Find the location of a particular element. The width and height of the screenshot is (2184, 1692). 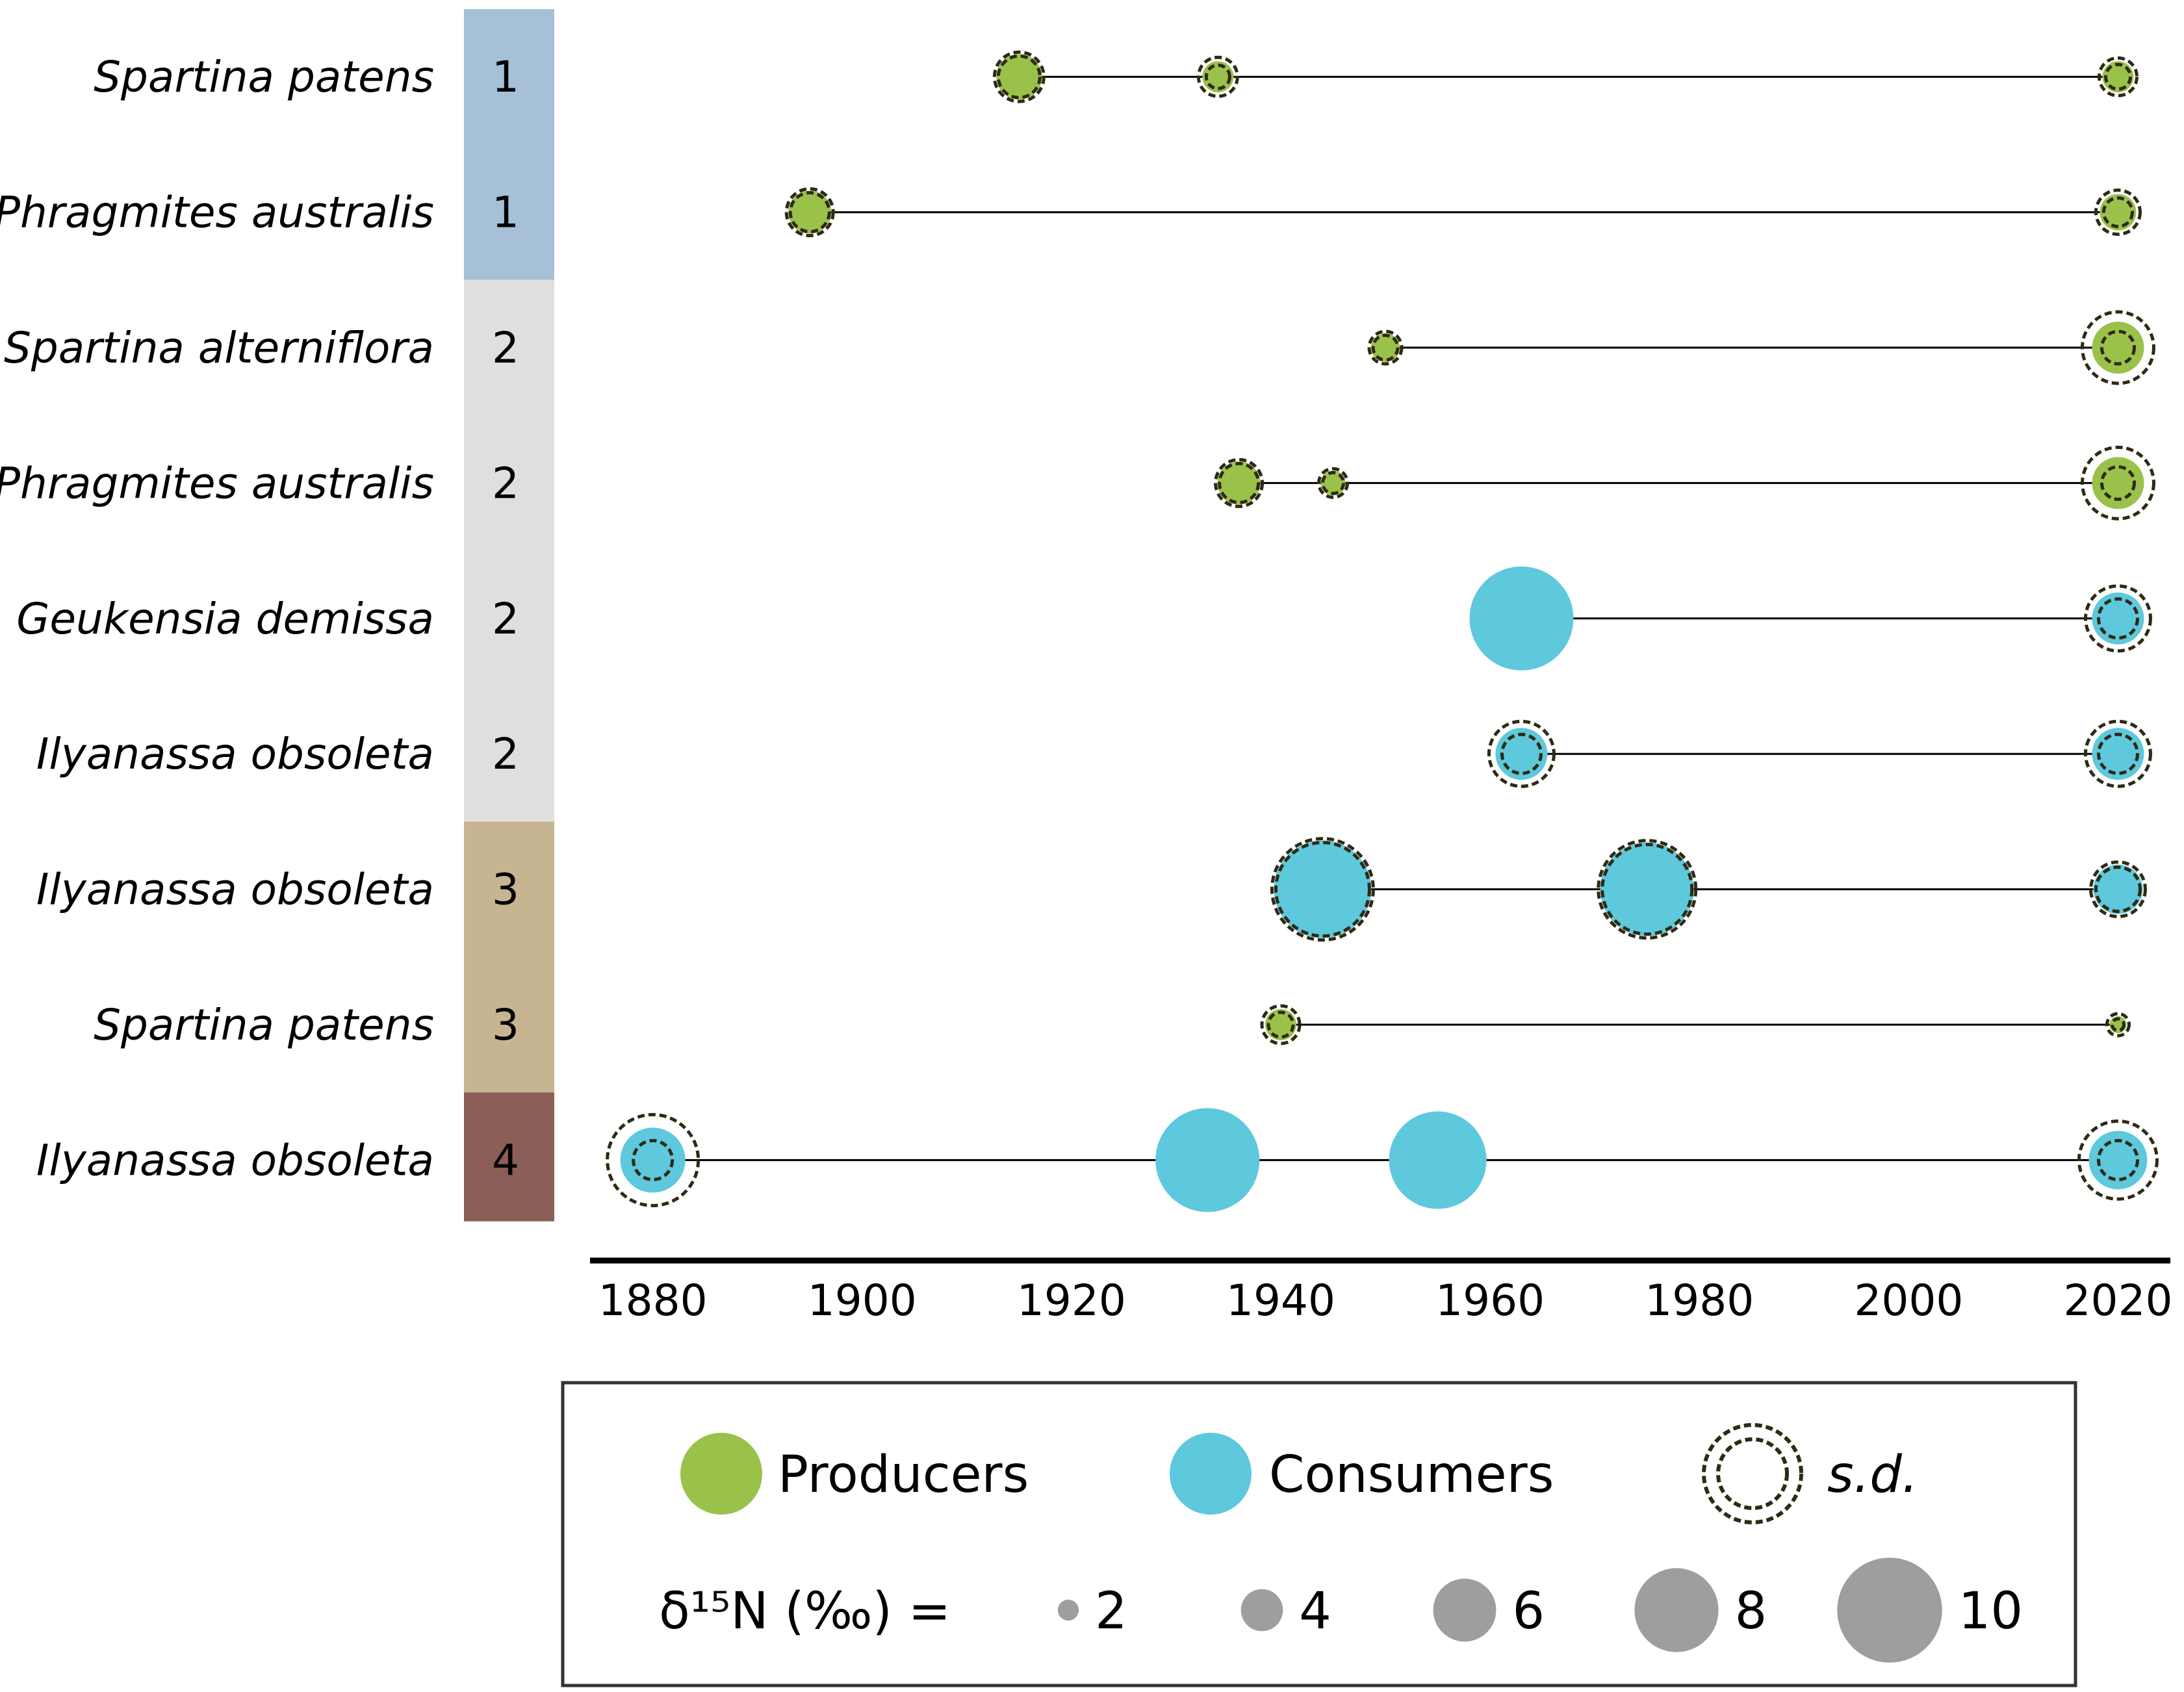

legend-size-value: 2 is located at coordinates (1111, 1611).